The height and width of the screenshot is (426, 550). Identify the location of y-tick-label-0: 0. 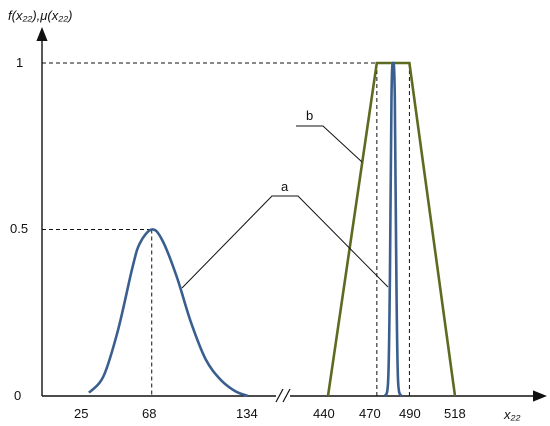
(17, 395).